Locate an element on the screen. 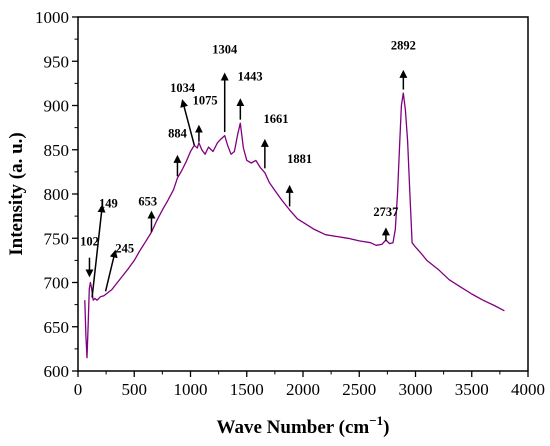  peak-label: 884 is located at coordinates (178, 133).